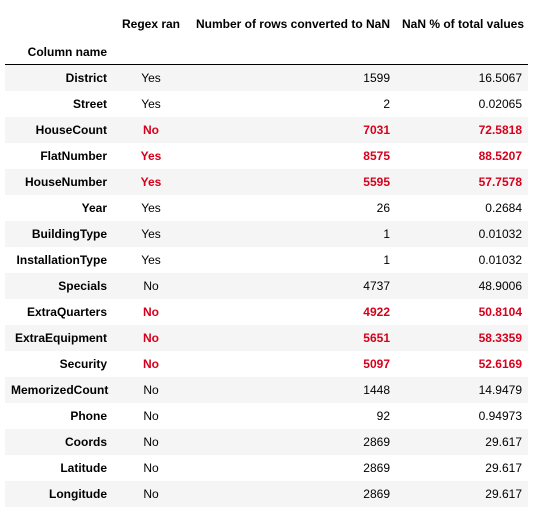  What do you see at coordinates (59, 24) in the screenshot?
I see `header-corner-blank` at bounding box center [59, 24].